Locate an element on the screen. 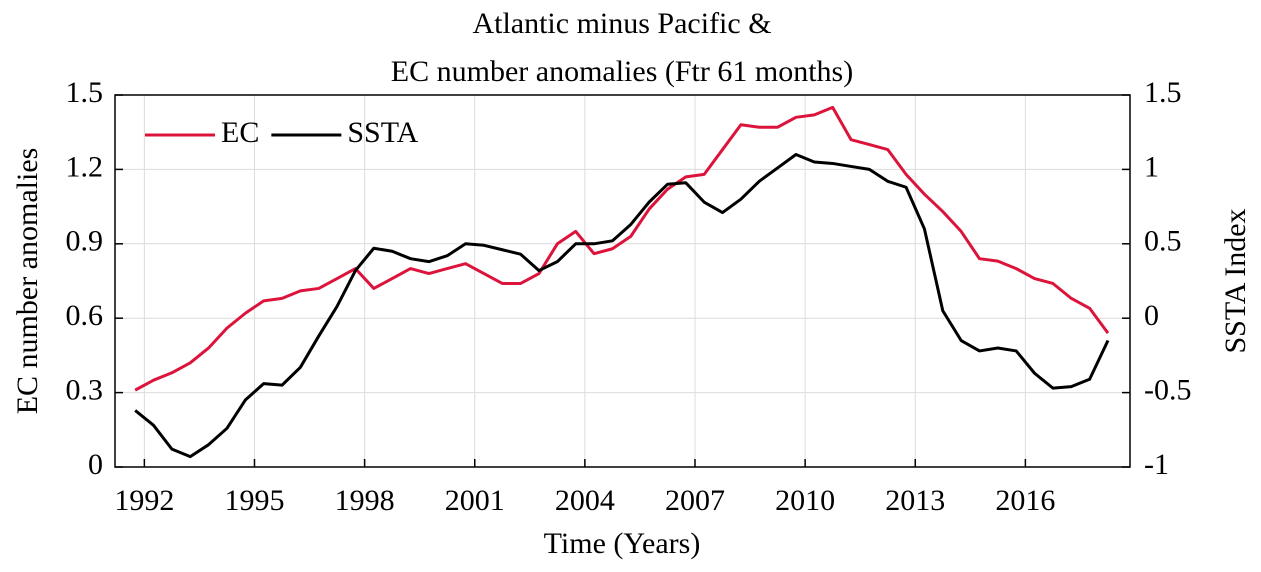  legend-label: SSTA is located at coordinates (382, 132).